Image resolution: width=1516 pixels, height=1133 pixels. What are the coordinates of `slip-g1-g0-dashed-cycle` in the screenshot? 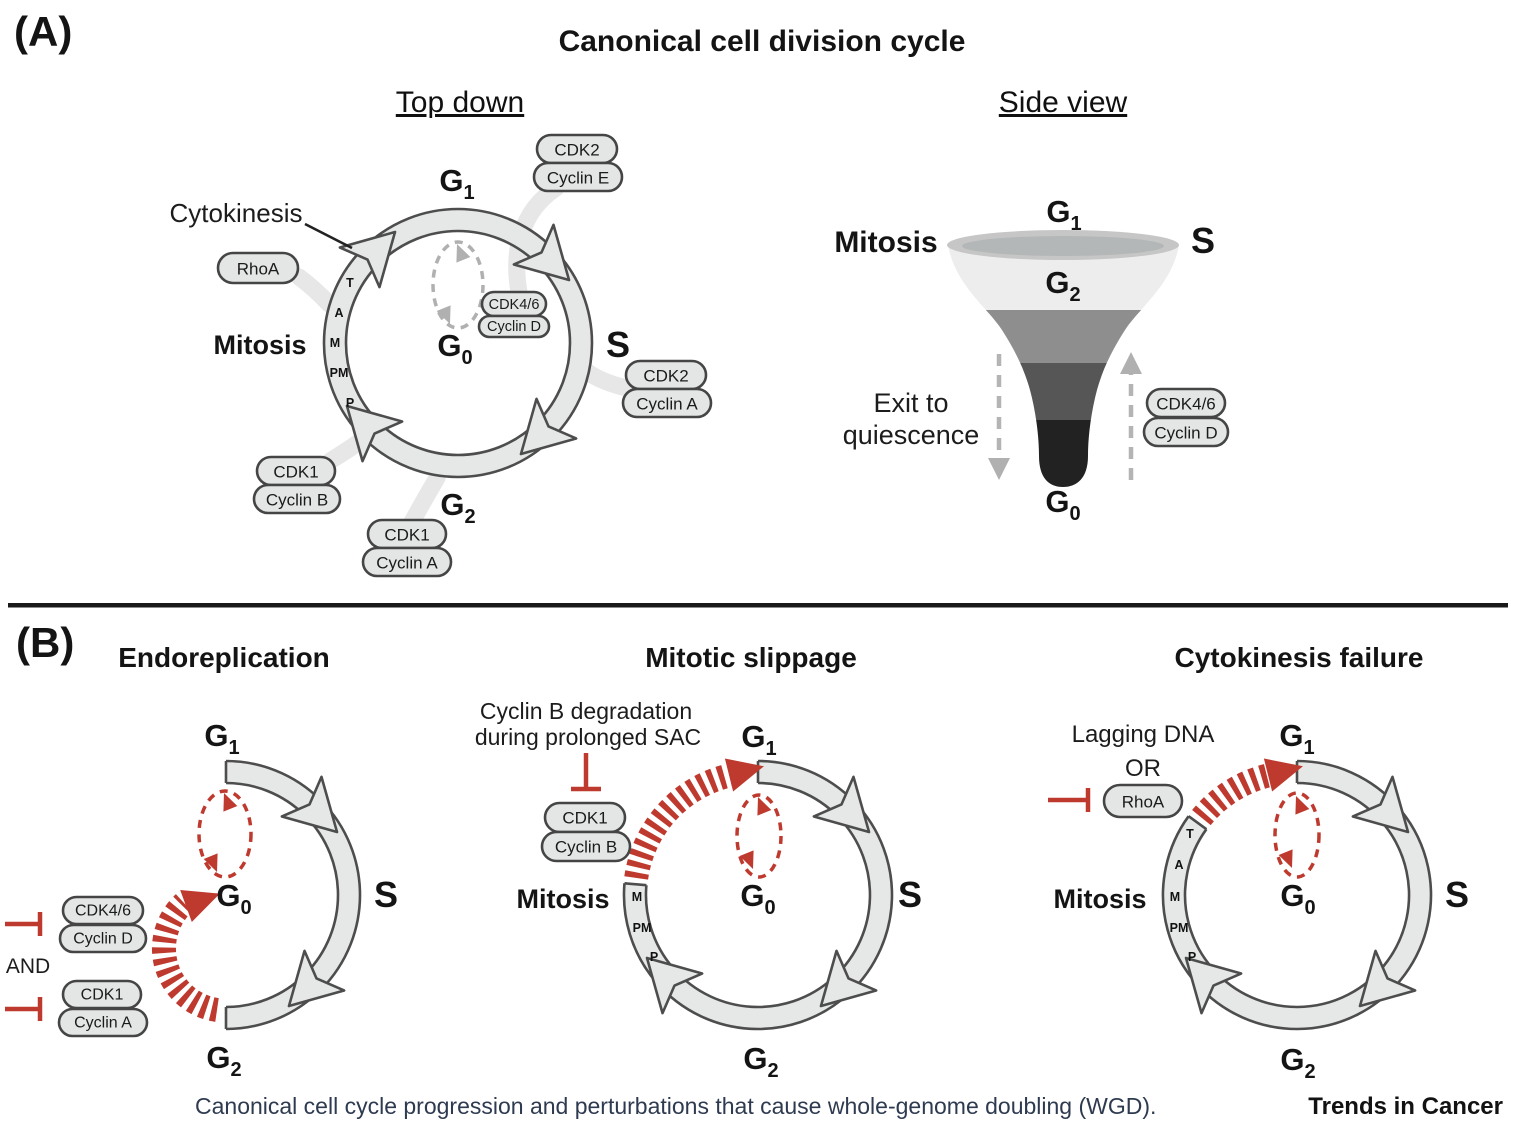 It's located at (759, 836).